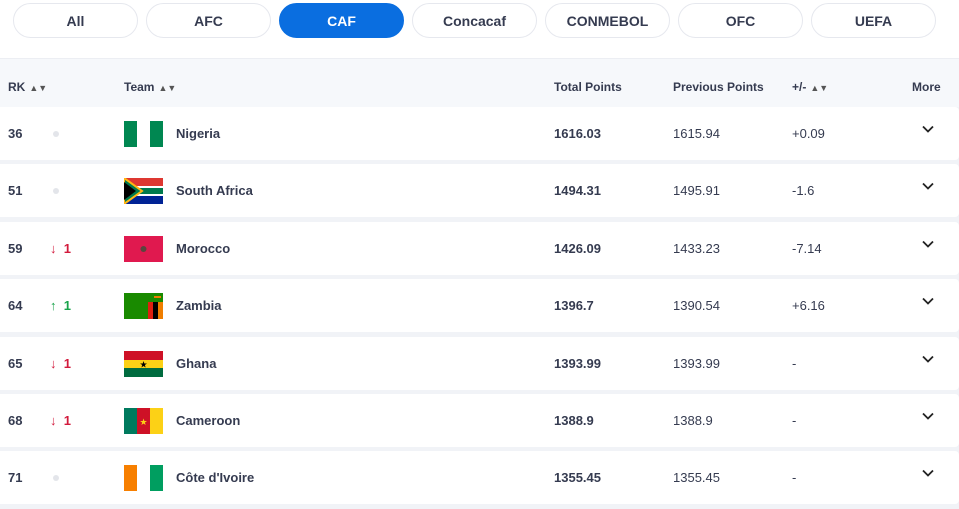 The height and width of the screenshot is (509, 959). I want to click on total-points: 1616.03, so click(577, 133).